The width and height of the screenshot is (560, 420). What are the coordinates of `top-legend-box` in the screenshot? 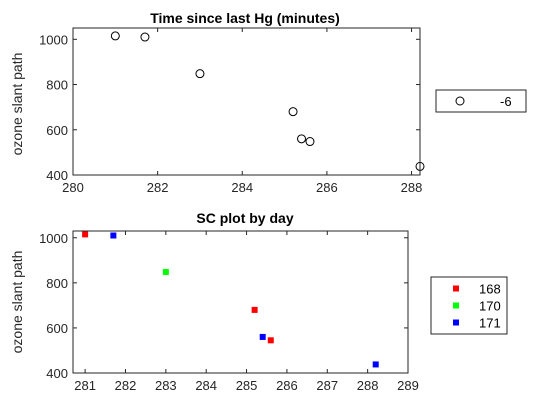 It's located at (481, 101).